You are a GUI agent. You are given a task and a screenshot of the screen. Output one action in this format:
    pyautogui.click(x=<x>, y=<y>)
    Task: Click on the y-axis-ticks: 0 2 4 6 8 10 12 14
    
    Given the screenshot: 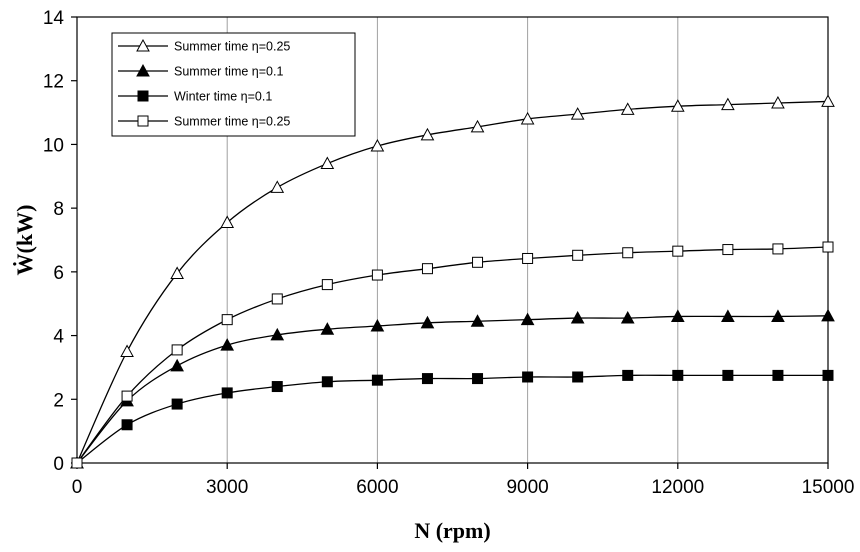 What is the action you would take?
    pyautogui.click(x=60, y=241)
    